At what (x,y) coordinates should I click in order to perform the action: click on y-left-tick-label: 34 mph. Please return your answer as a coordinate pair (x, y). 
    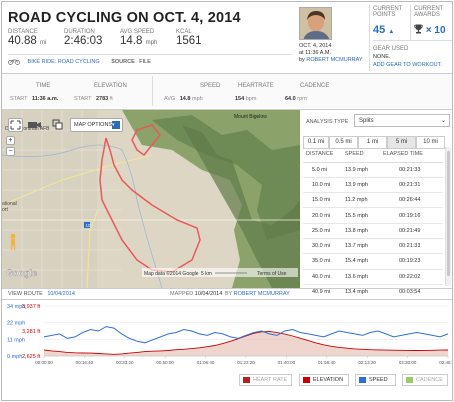
    Looking at the image, I should click on (16, 307).